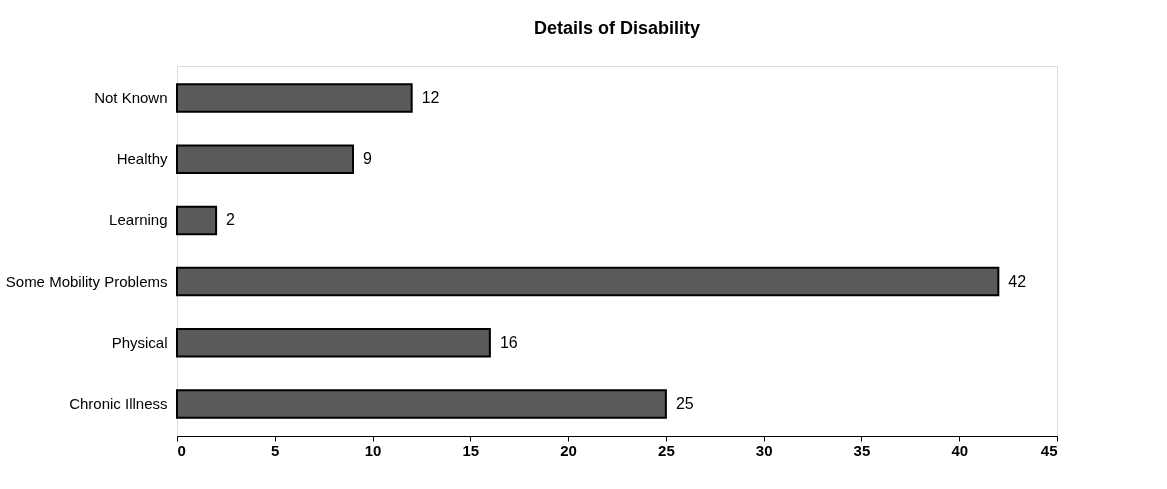 This screenshot has height=489, width=1167. What do you see at coordinates (373, 450) in the screenshot?
I see `x-tick-label: 10` at bounding box center [373, 450].